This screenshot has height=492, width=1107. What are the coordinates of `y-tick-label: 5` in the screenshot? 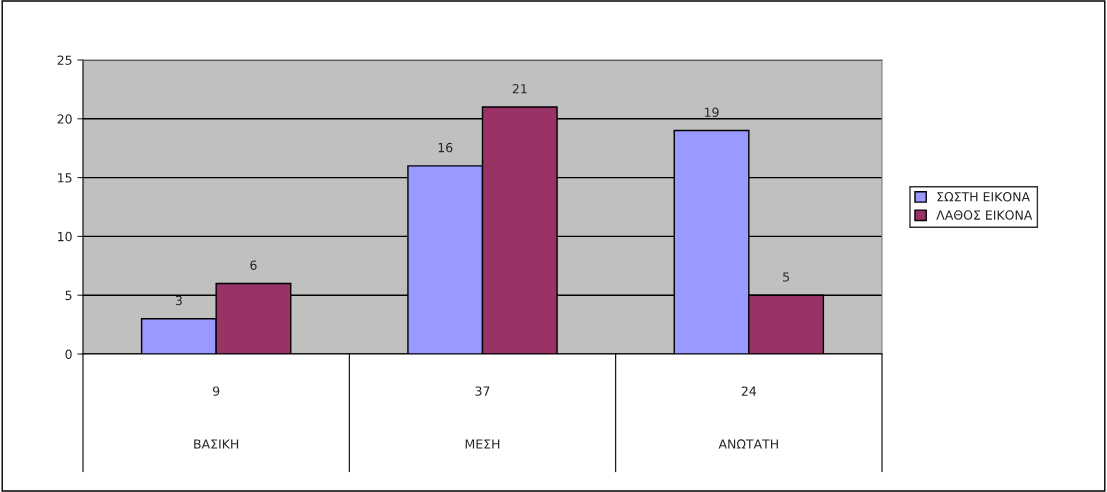 It's located at (68, 295).